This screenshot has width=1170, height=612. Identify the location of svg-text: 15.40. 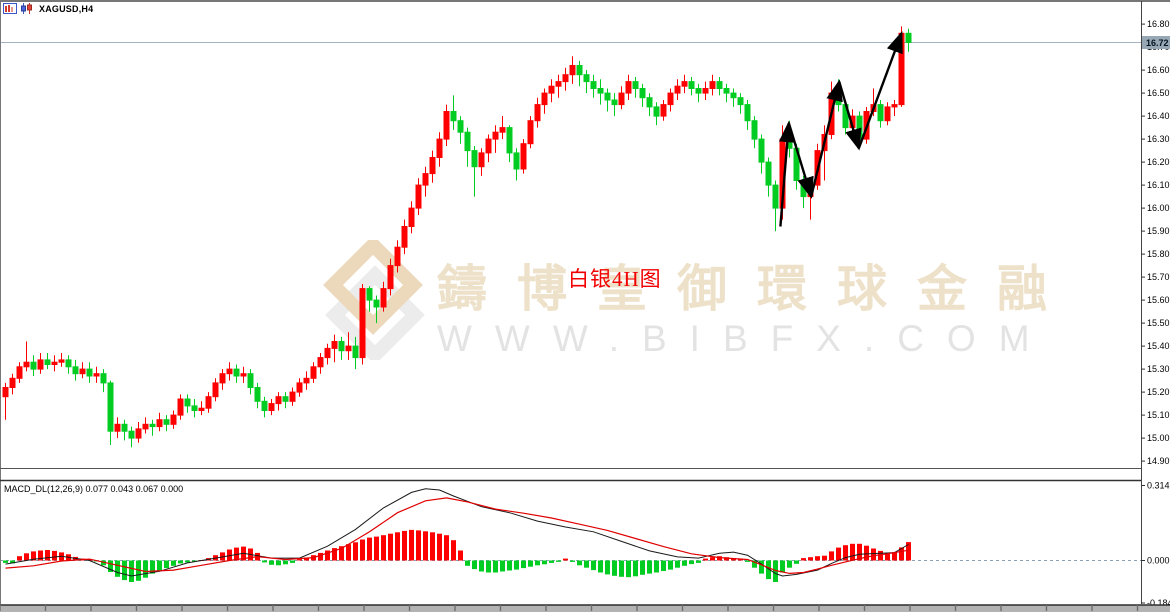
(1158, 346).